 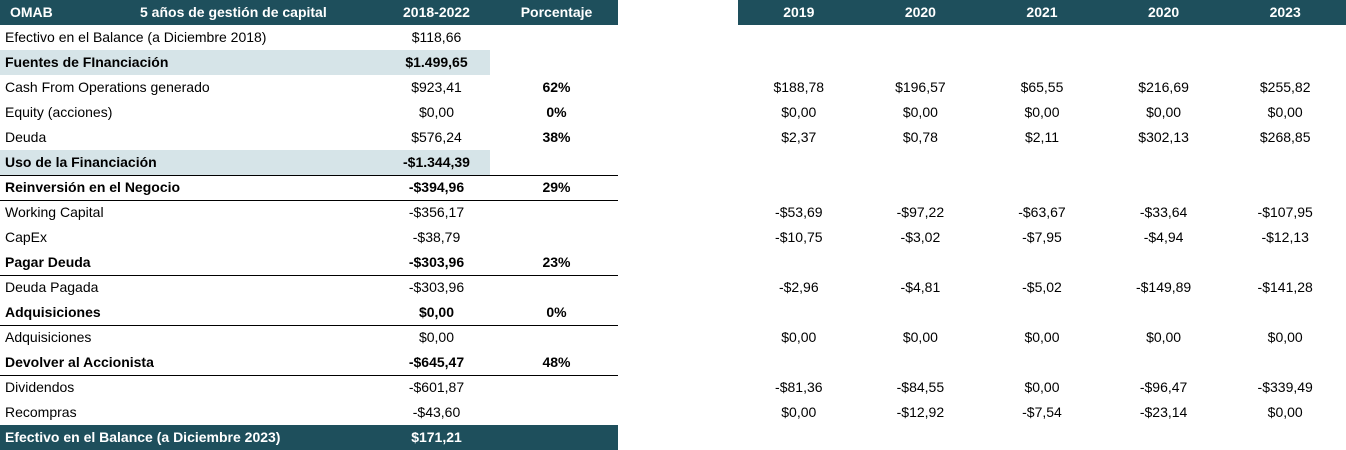 What do you see at coordinates (54, 212) in the screenshot?
I see `row-label: Working Capital` at bounding box center [54, 212].